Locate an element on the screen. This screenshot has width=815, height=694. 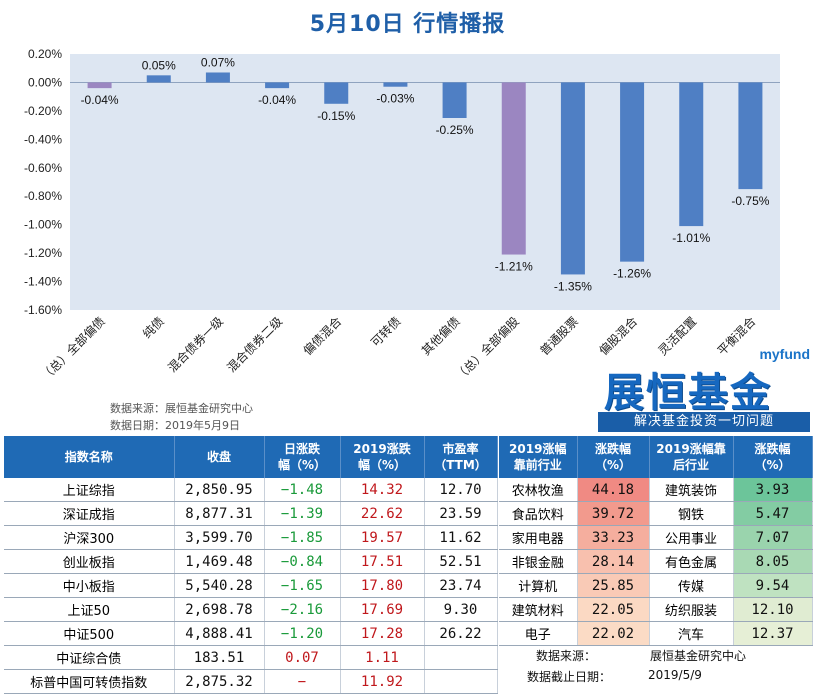
myfund-logo: myfund 展恒基金 解决基金投资一切问题 is located at coordinates (704, 389).